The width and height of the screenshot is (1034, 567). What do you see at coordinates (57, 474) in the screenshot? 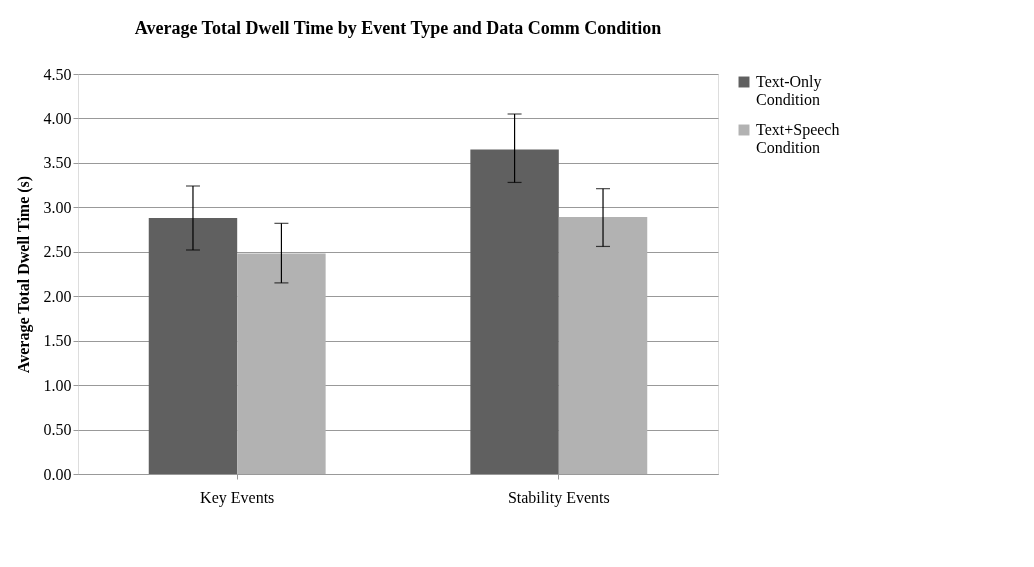
I see `y-tick-label: 0.00` at bounding box center [57, 474].